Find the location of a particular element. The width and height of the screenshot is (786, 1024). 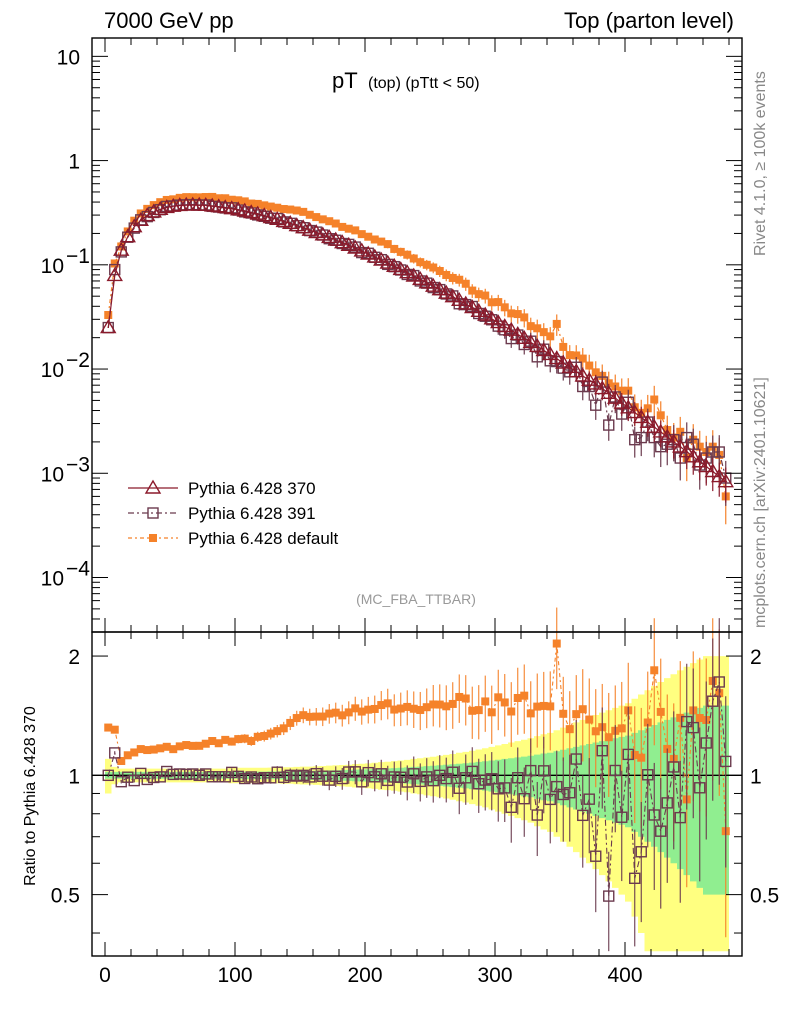

legend-label-p391: Pythia 6.428 391 is located at coordinates (252, 513).